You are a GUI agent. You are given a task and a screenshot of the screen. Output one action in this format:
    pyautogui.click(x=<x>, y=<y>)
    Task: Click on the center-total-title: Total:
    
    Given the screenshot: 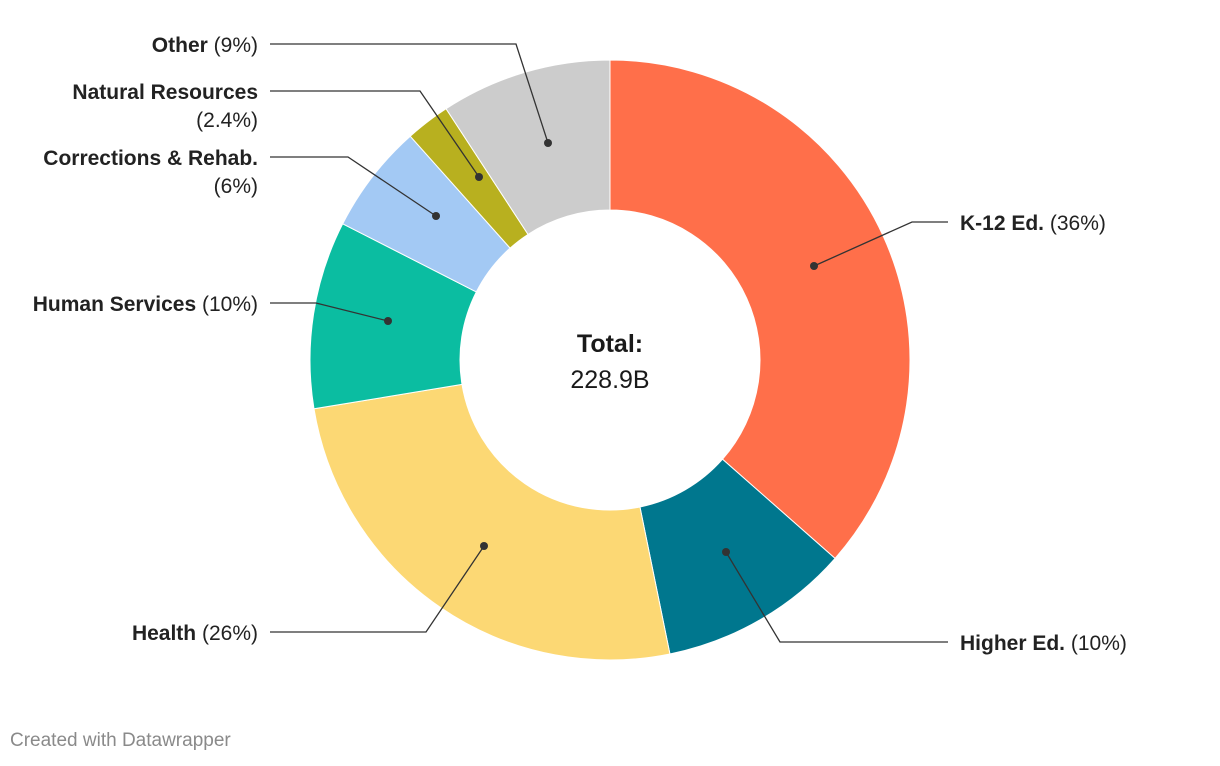 What is the action you would take?
    pyautogui.click(x=610, y=344)
    